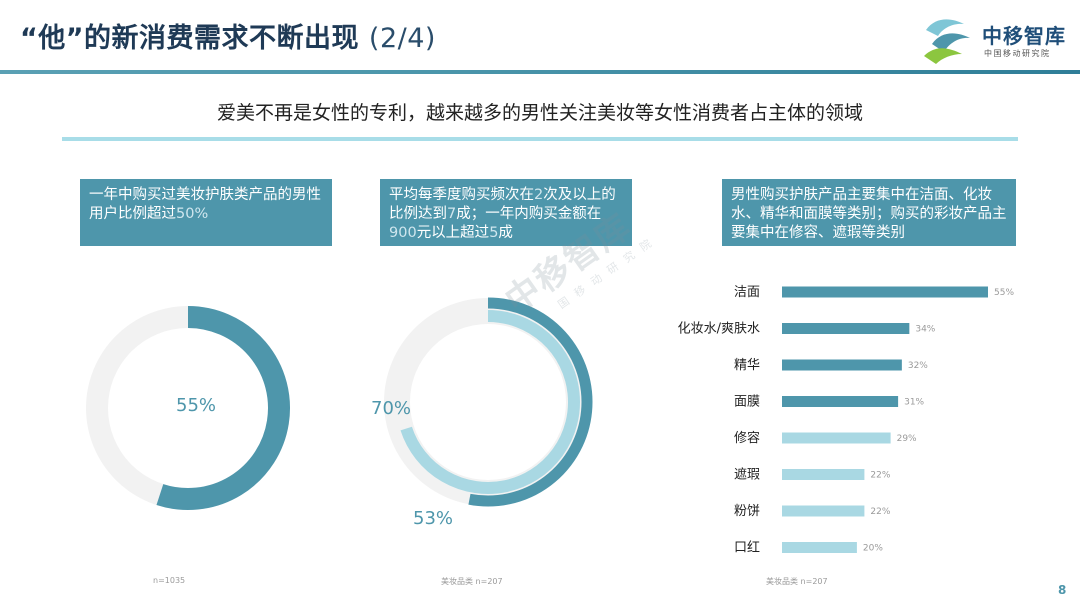 The height and width of the screenshot is (608, 1080). Describe the element at coordinates (747, 402) in the screenshot. I see `bar-category-label: 面膜` at that location.